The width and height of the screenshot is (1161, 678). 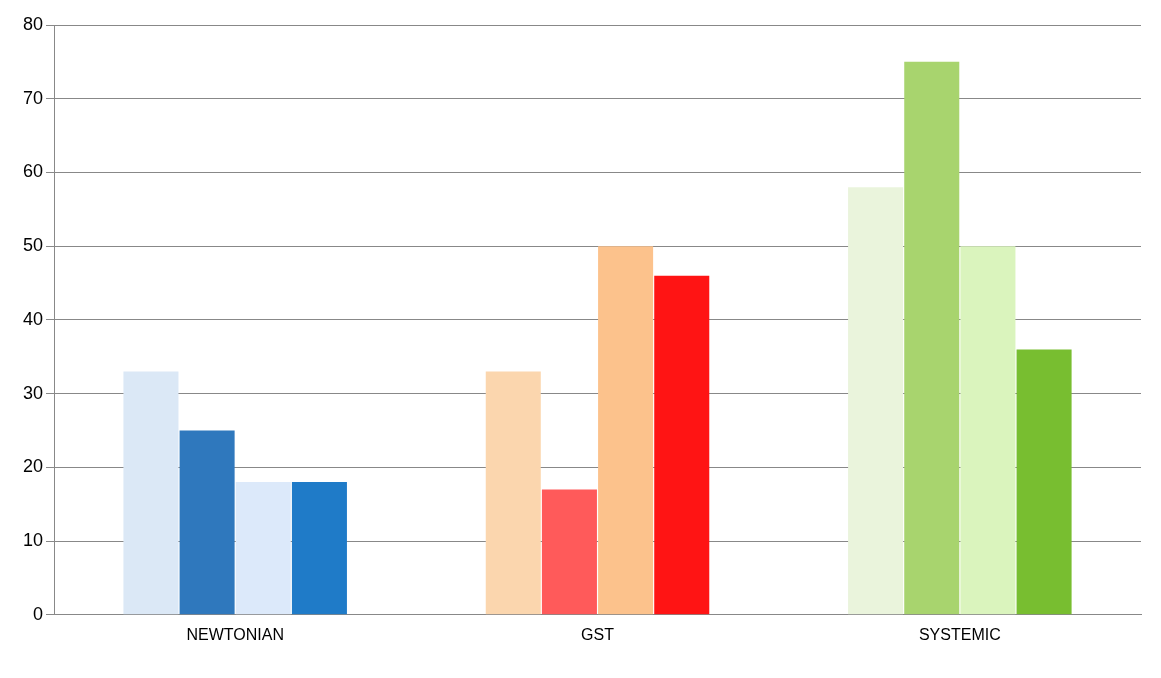 What do you see at coordinates (33, 97) in the screenshot?
I see `y-tick-label: 70` at bounding box center [33, 97].